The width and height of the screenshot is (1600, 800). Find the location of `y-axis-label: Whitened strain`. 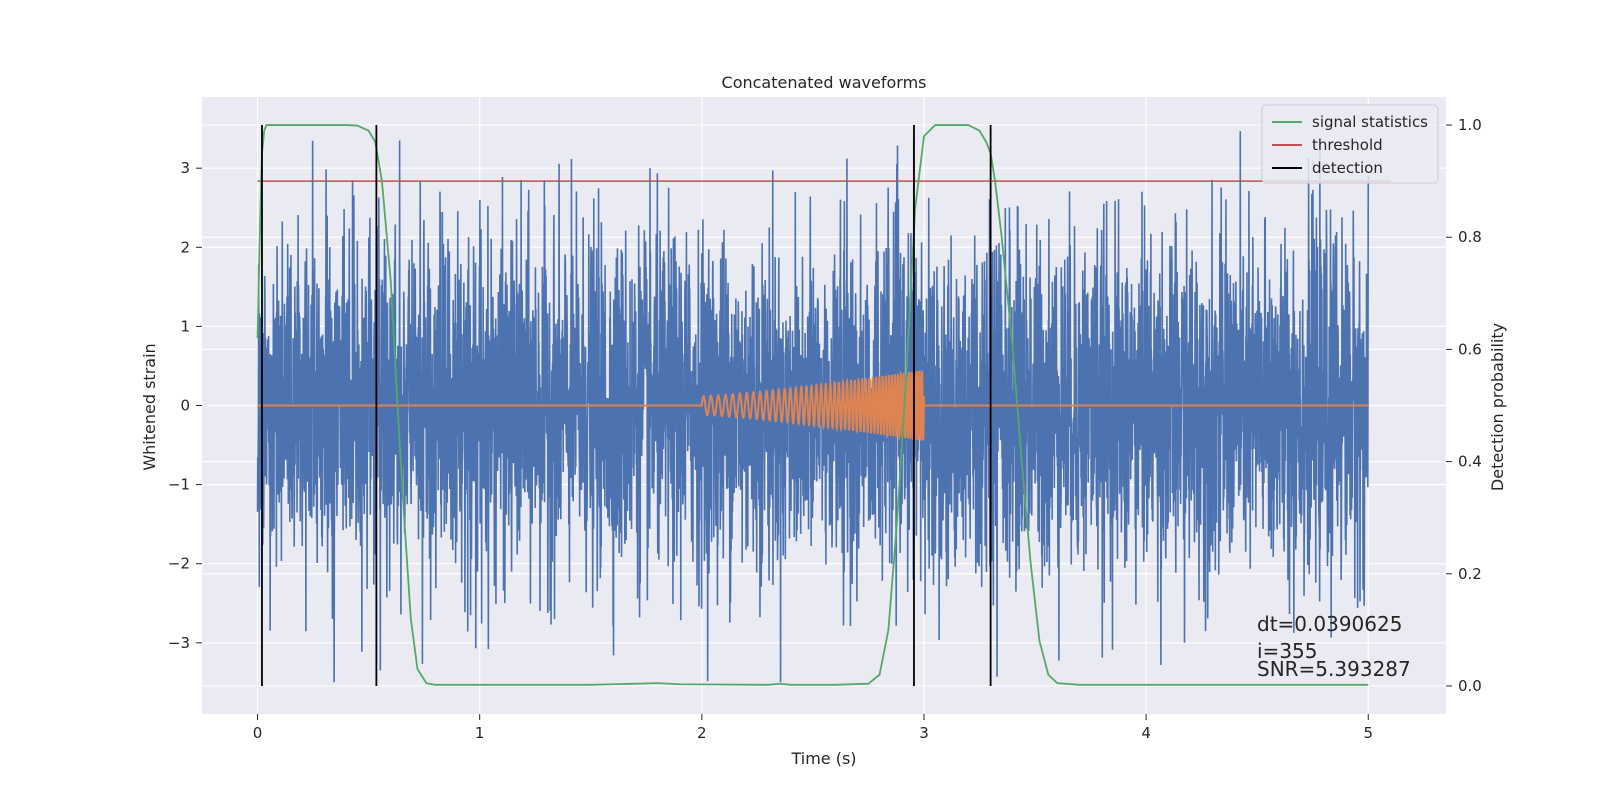

y-axis-label: Whitened strain is located at coordinates (149, 406).